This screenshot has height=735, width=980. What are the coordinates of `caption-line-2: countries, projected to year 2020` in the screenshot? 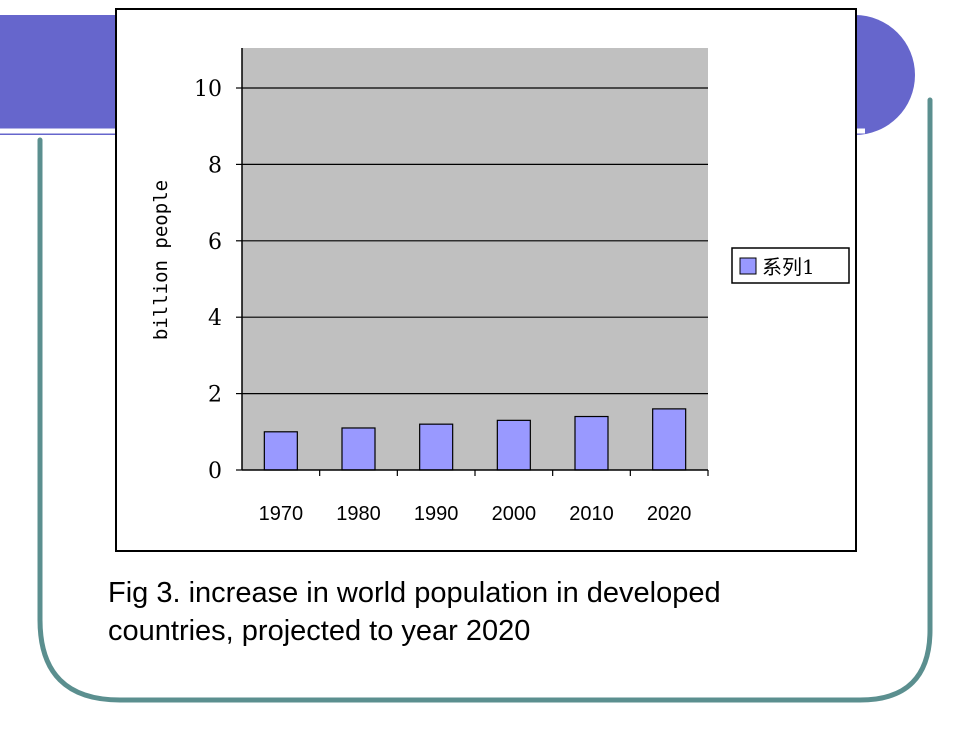 It's located at (319, 631).